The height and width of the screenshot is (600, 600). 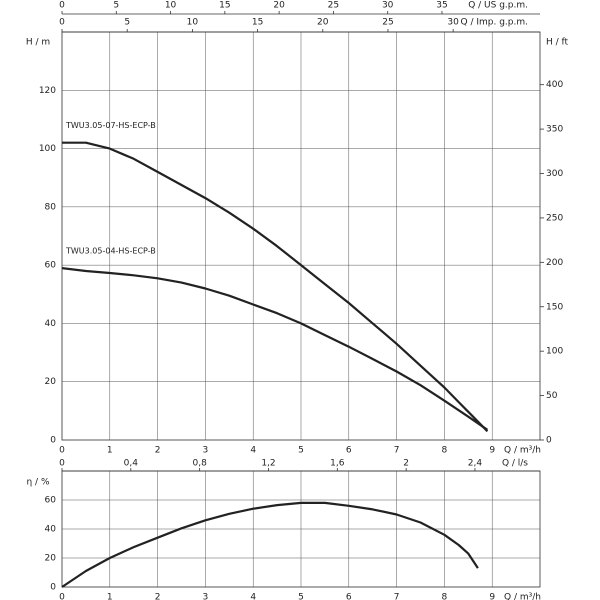 What do you see at coordinates (549, 441) in the screenshot?
I see `y2-tick-label: 0` at bounding box center [549, 441].